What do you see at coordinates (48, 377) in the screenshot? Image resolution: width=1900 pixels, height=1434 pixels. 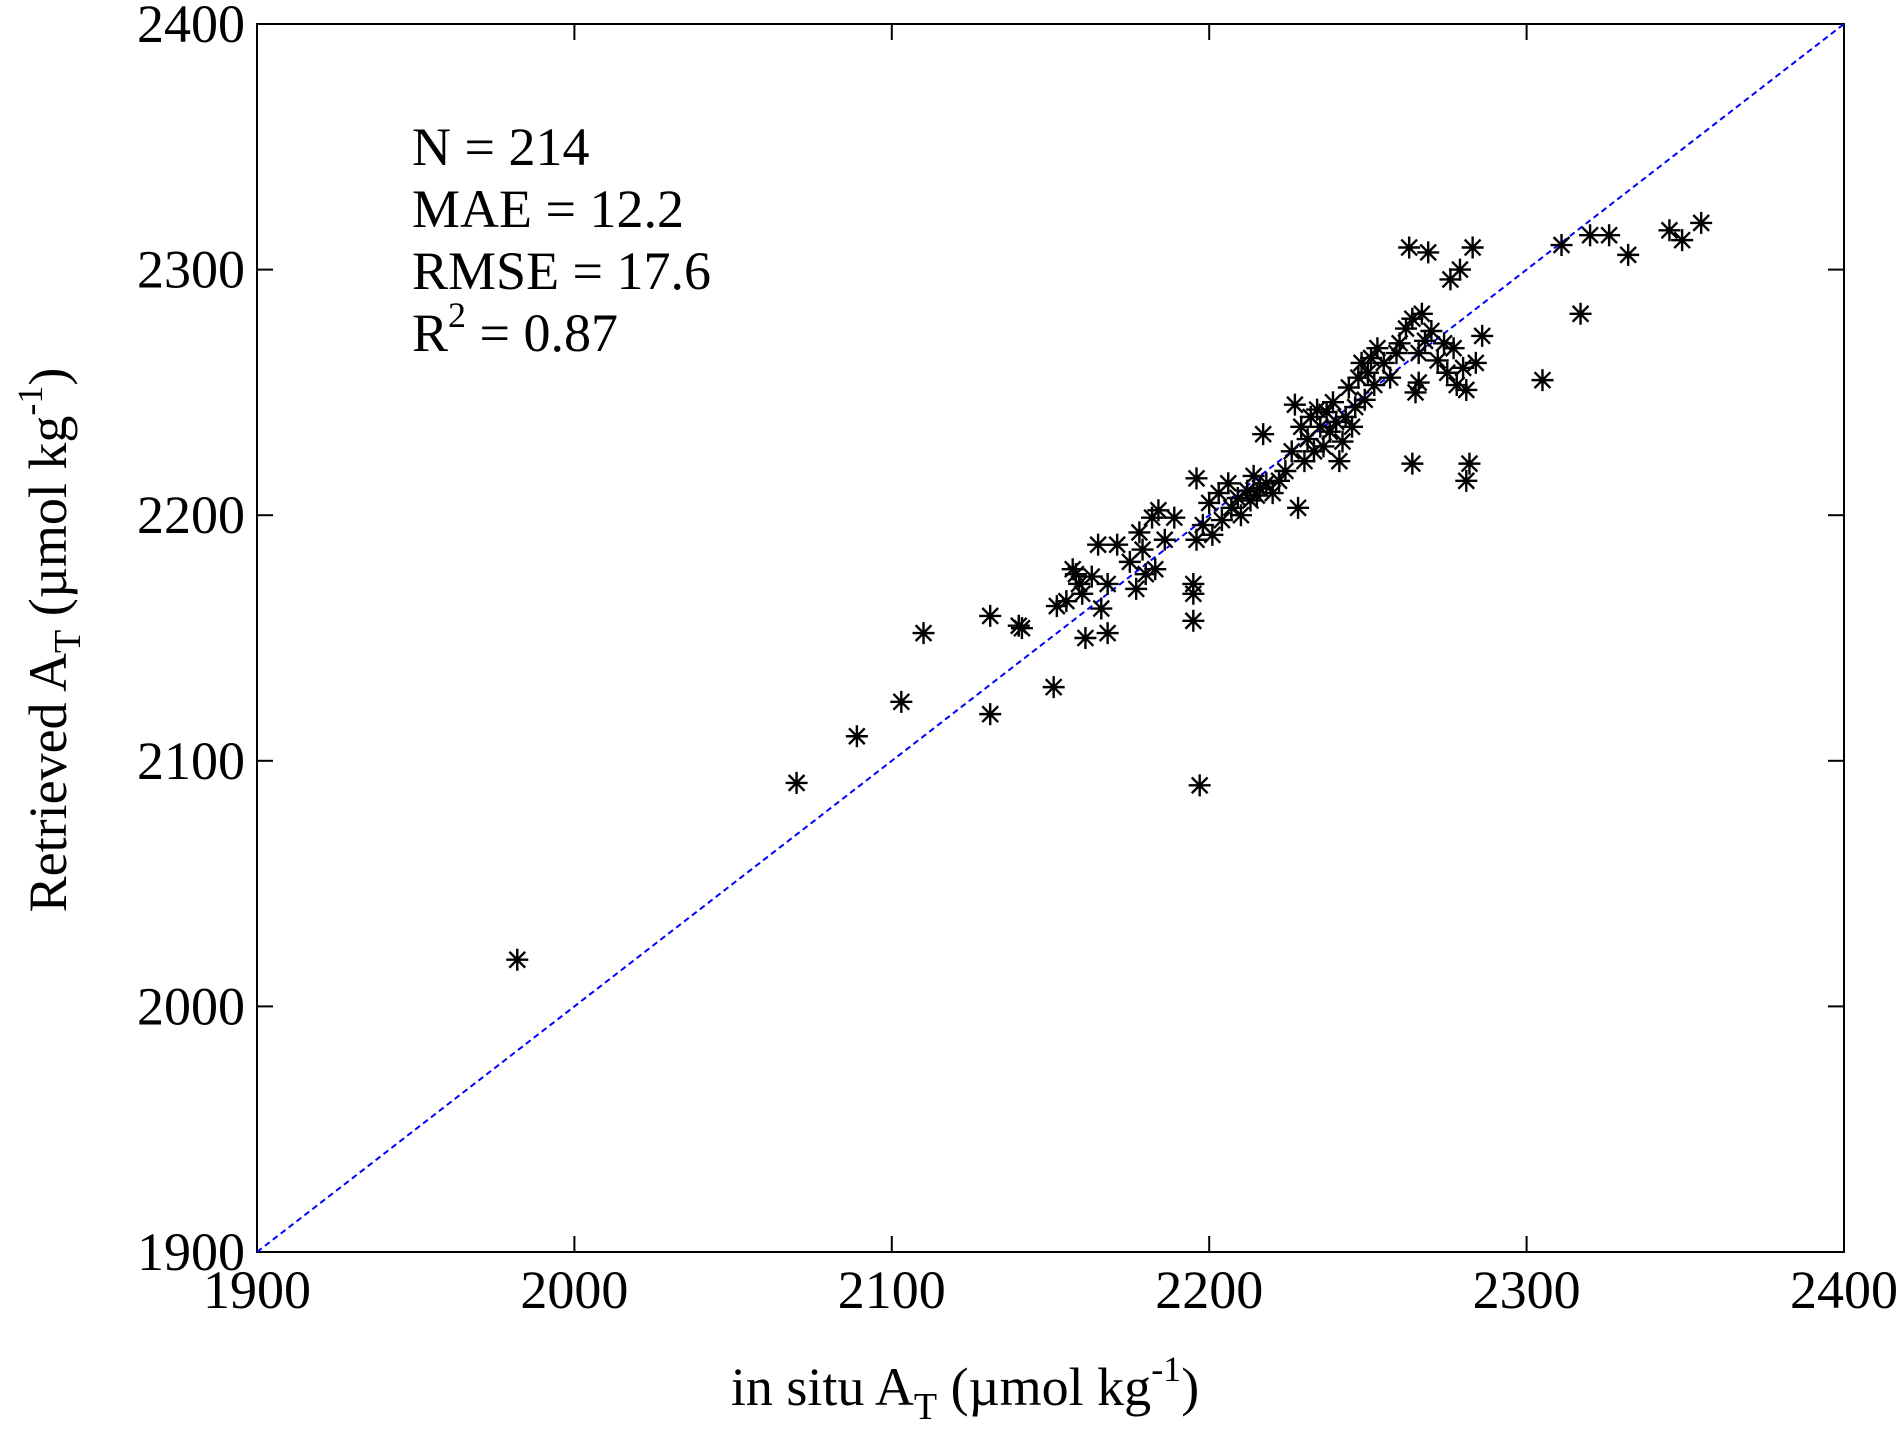 I see `y-axis-label-close: )` at bounding box center [48, 377].